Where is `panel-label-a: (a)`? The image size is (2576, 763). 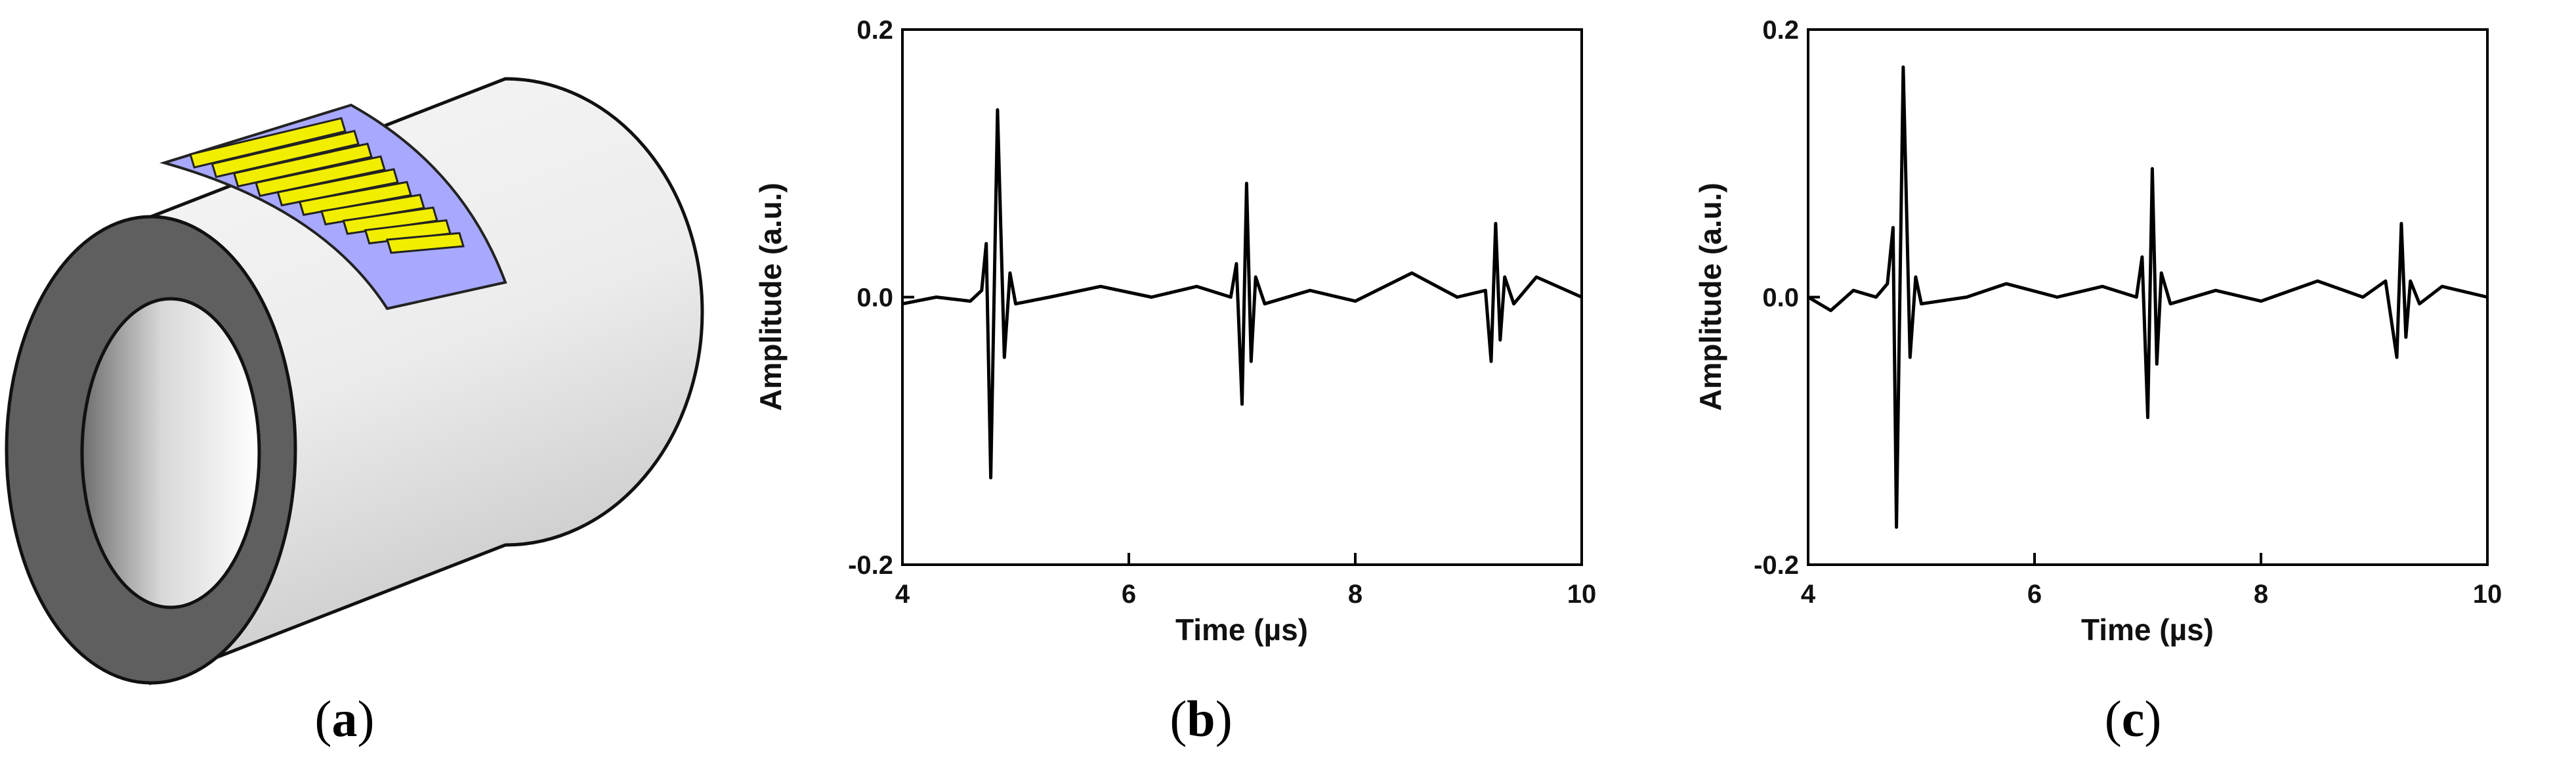 panel-label-a: (a) is located at coordinates (344, 718).